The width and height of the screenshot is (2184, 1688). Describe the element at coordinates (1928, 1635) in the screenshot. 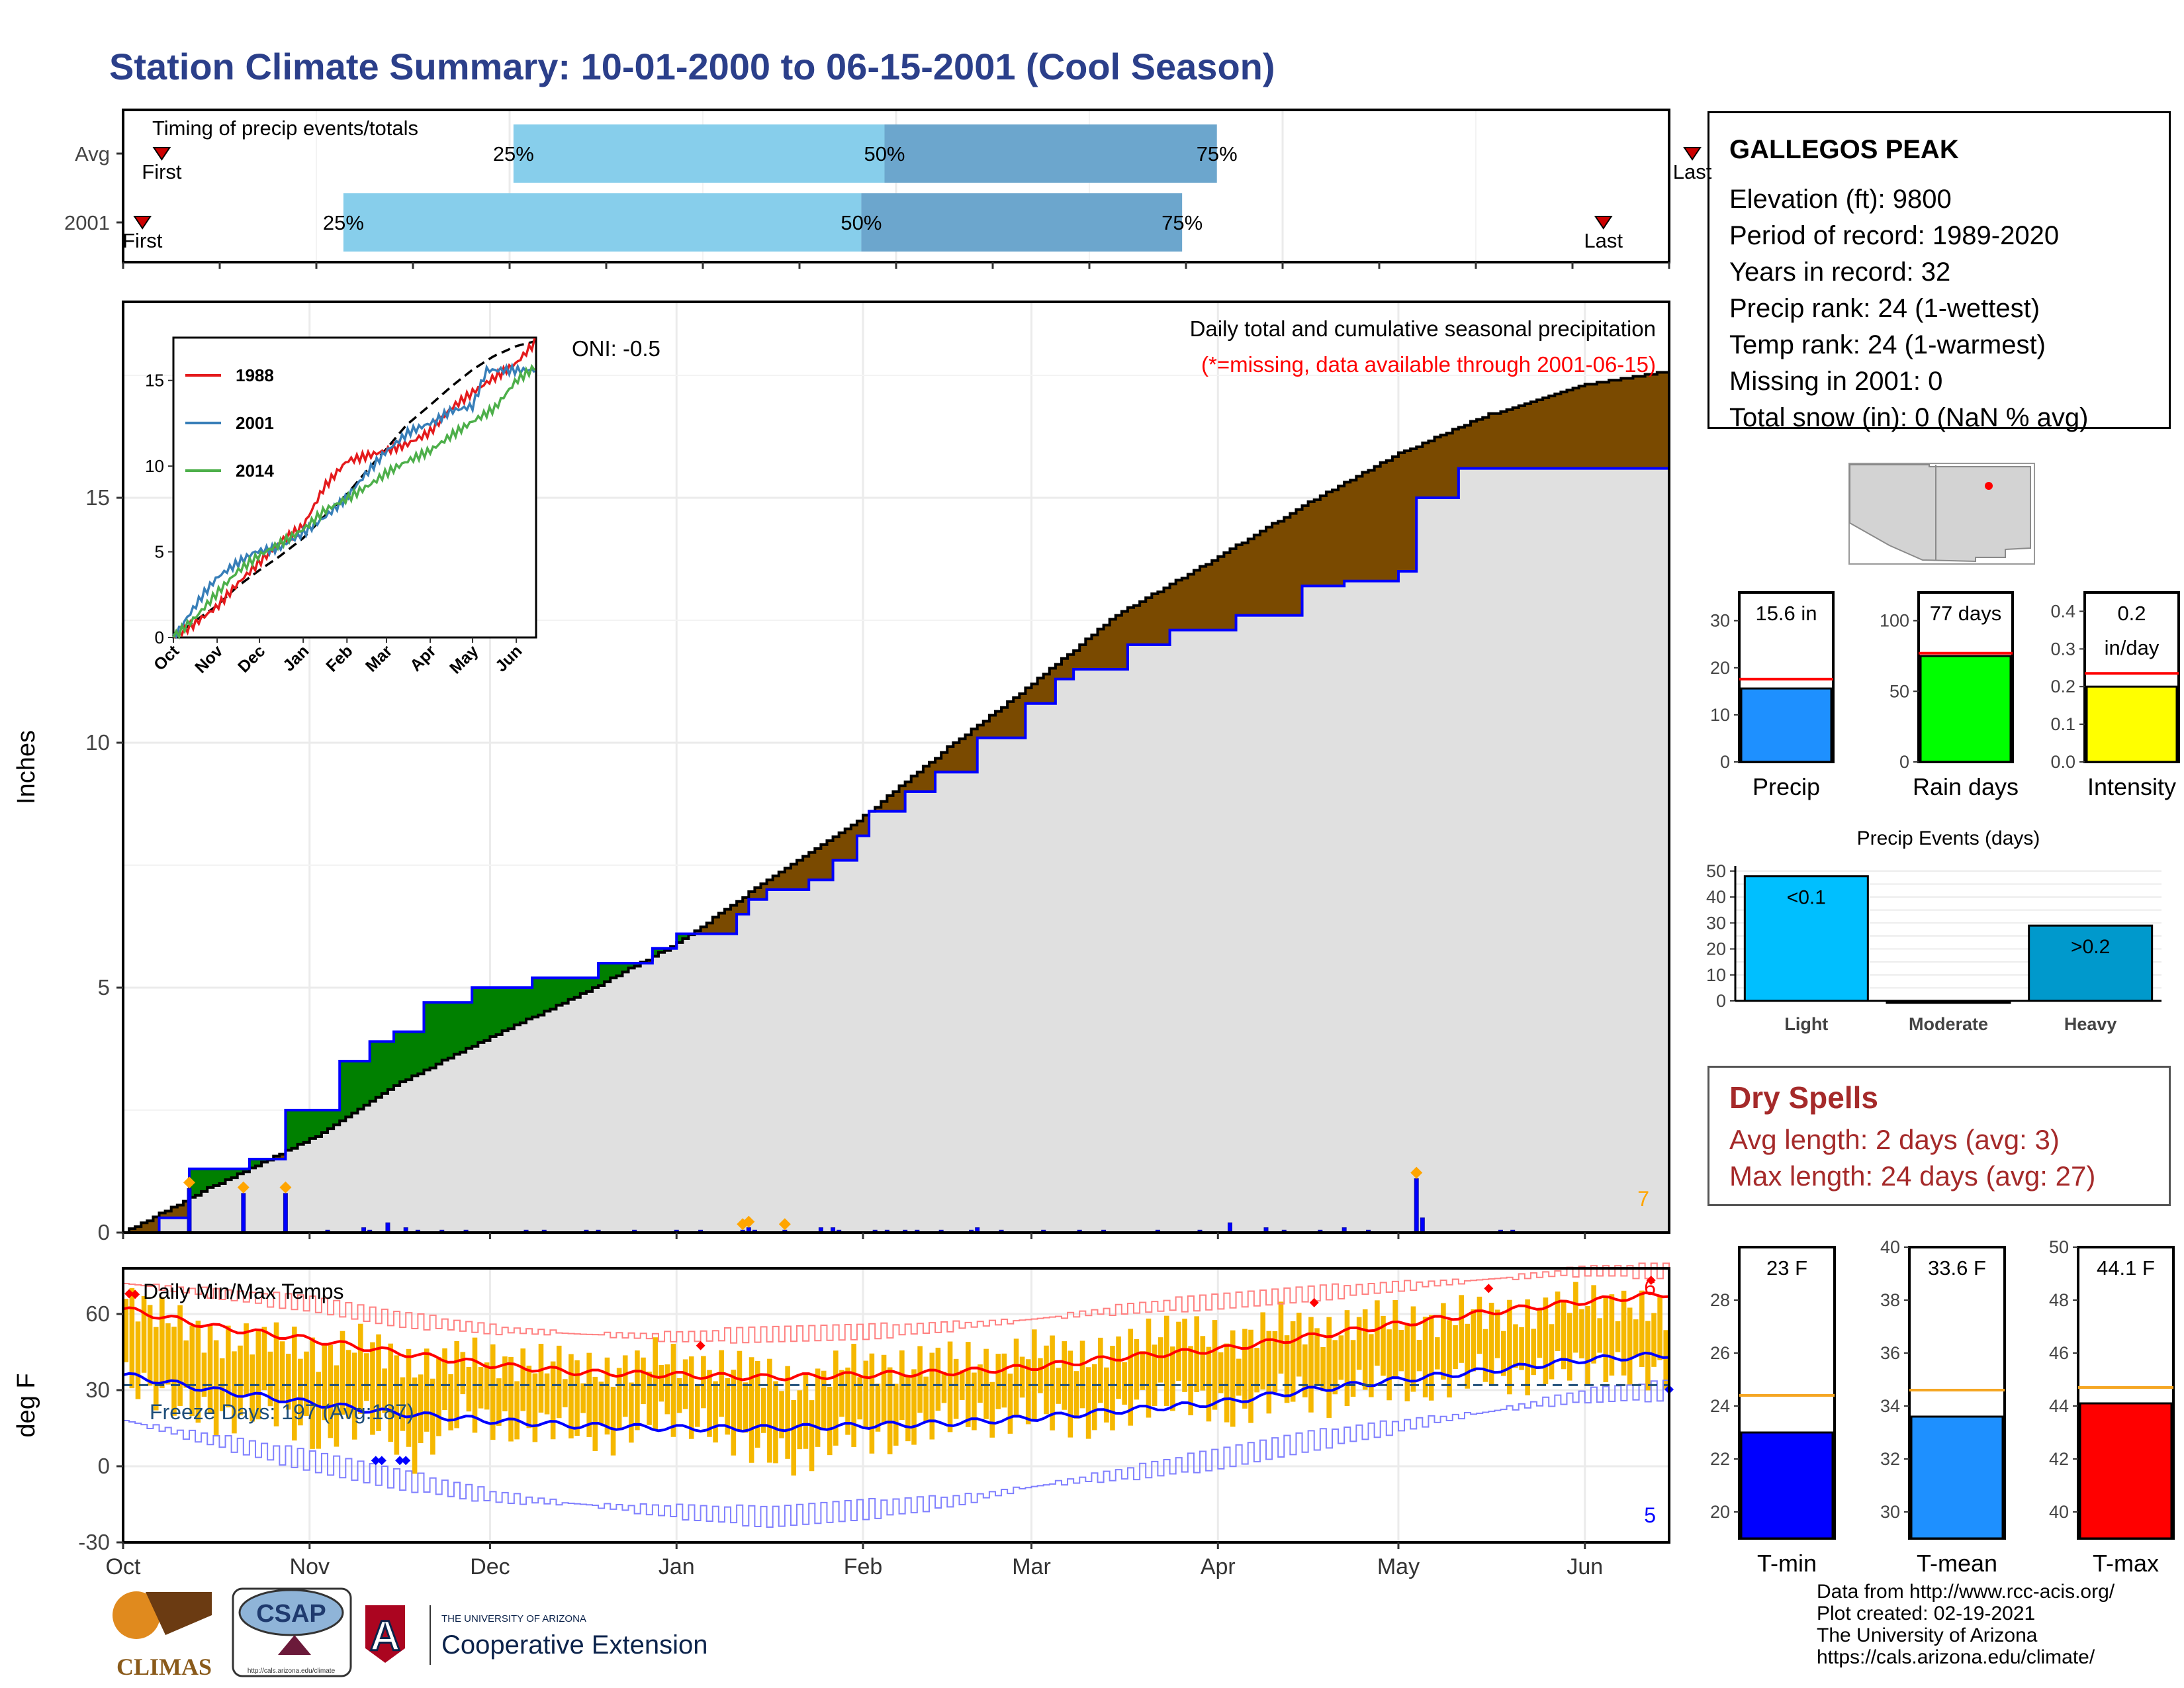

I see `credits-university: The University of Arizona` at that location.